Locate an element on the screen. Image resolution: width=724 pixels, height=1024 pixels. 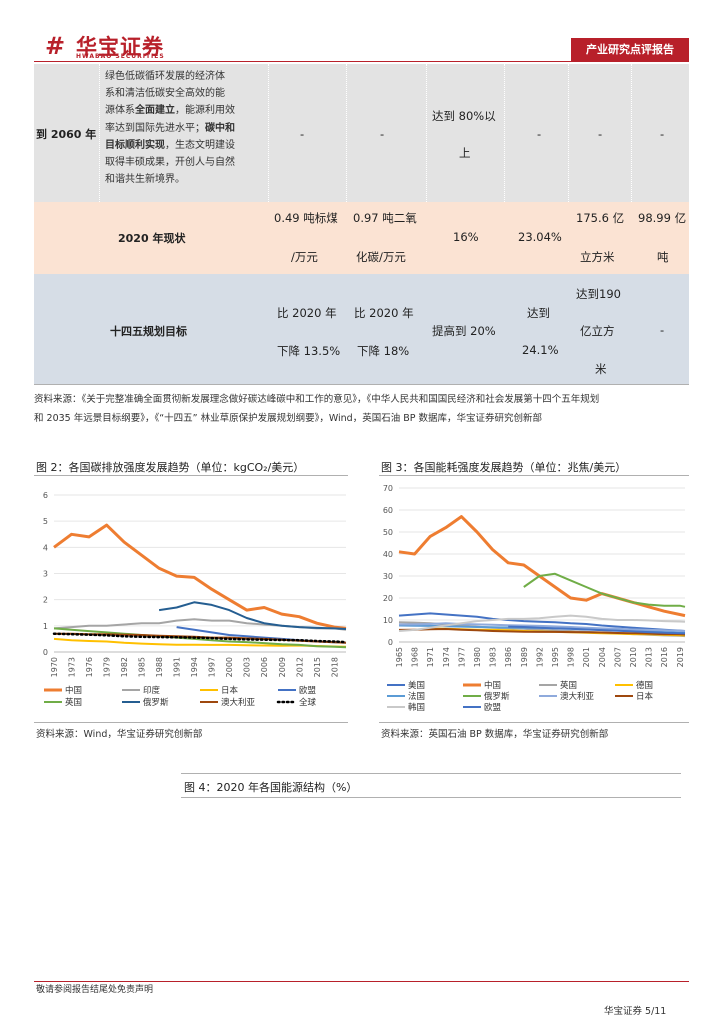
x-tick-label: 2001 is located at coordinates (586, 657).